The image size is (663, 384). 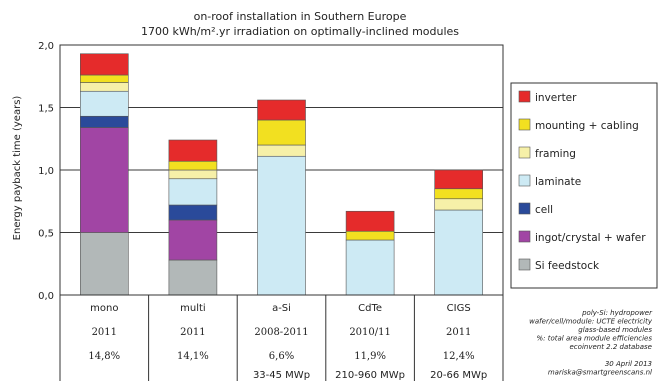 What do you see at coordinates (370, 235) in the screenshot?
I see `bar-segment-cdte-mounting-cabling` at bounding box center [370, 235].